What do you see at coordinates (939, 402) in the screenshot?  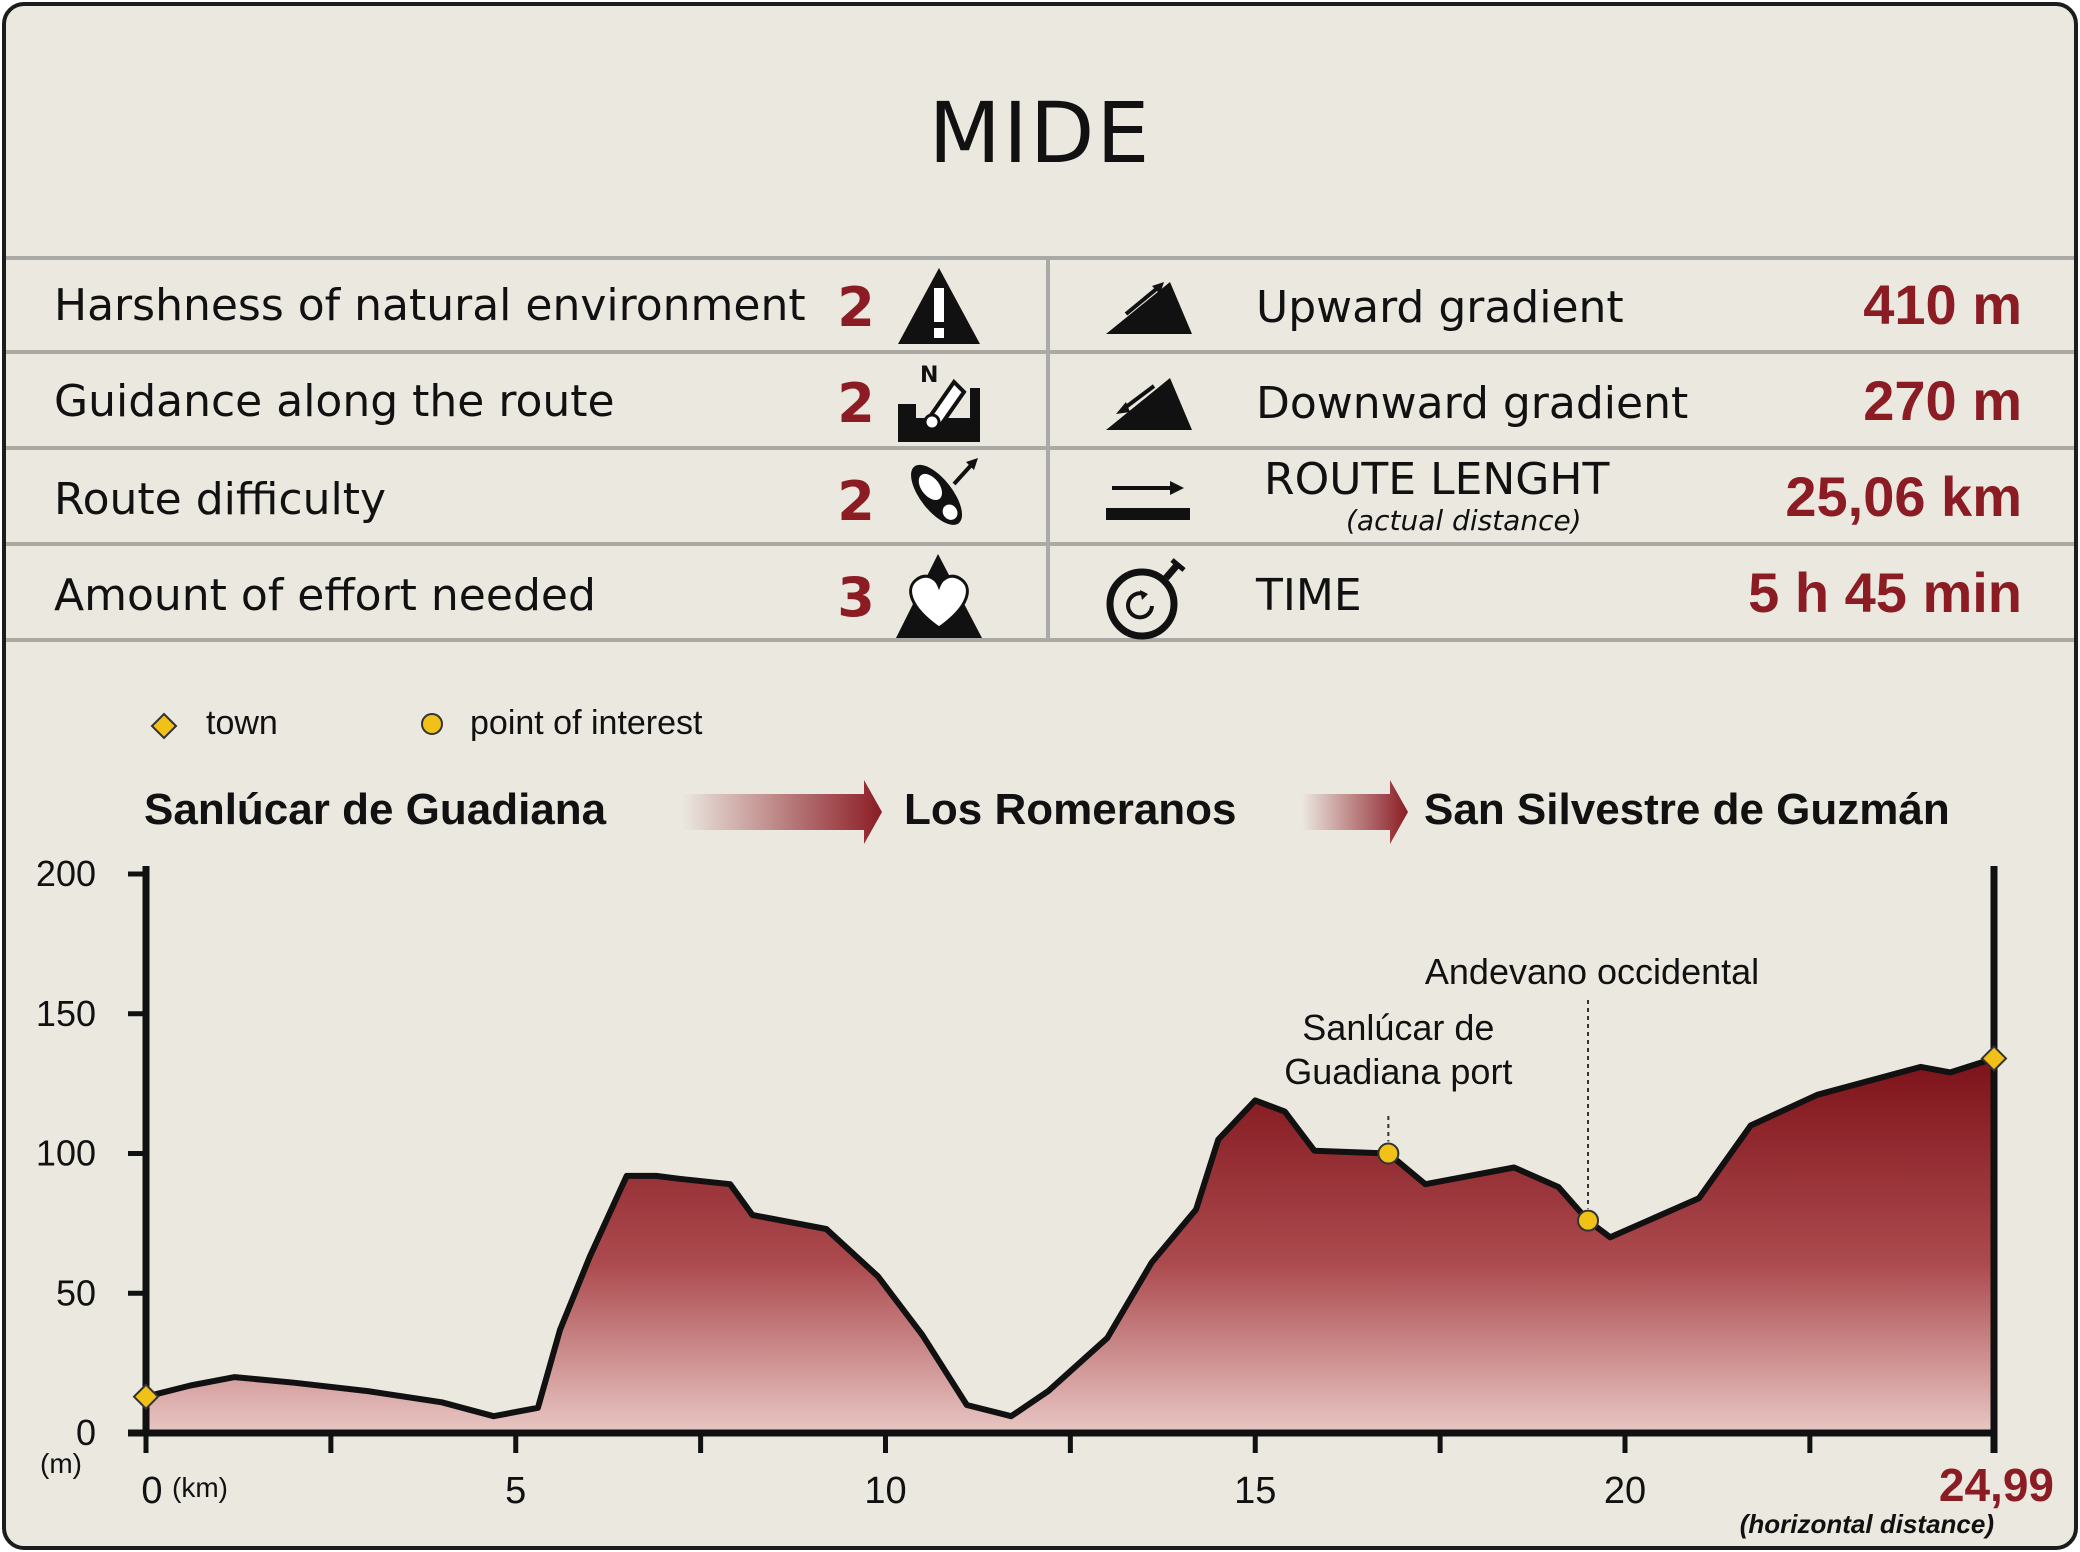 I see `compass-map-icon: N` at bounding box center [939, 402].